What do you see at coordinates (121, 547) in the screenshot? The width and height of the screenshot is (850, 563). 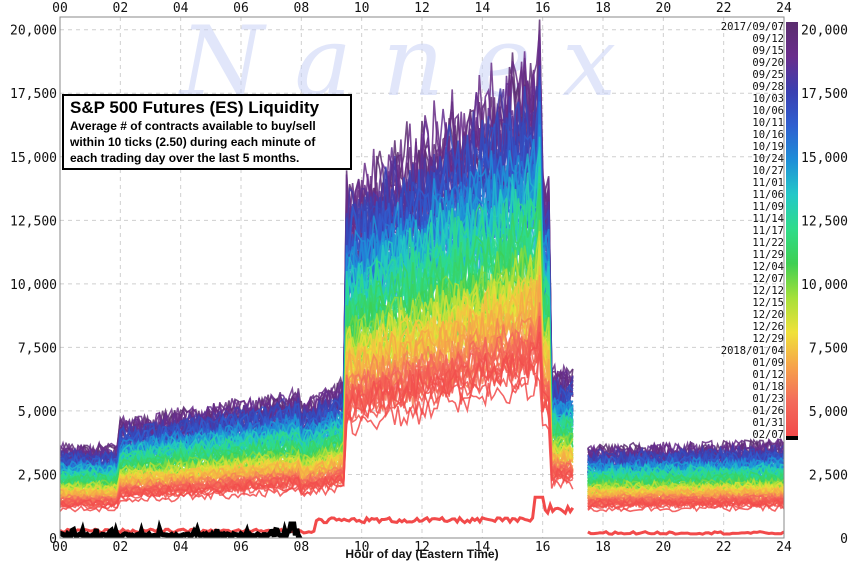 I see `x-tick-label-bottom: 02` at bounding box center [121, 547].